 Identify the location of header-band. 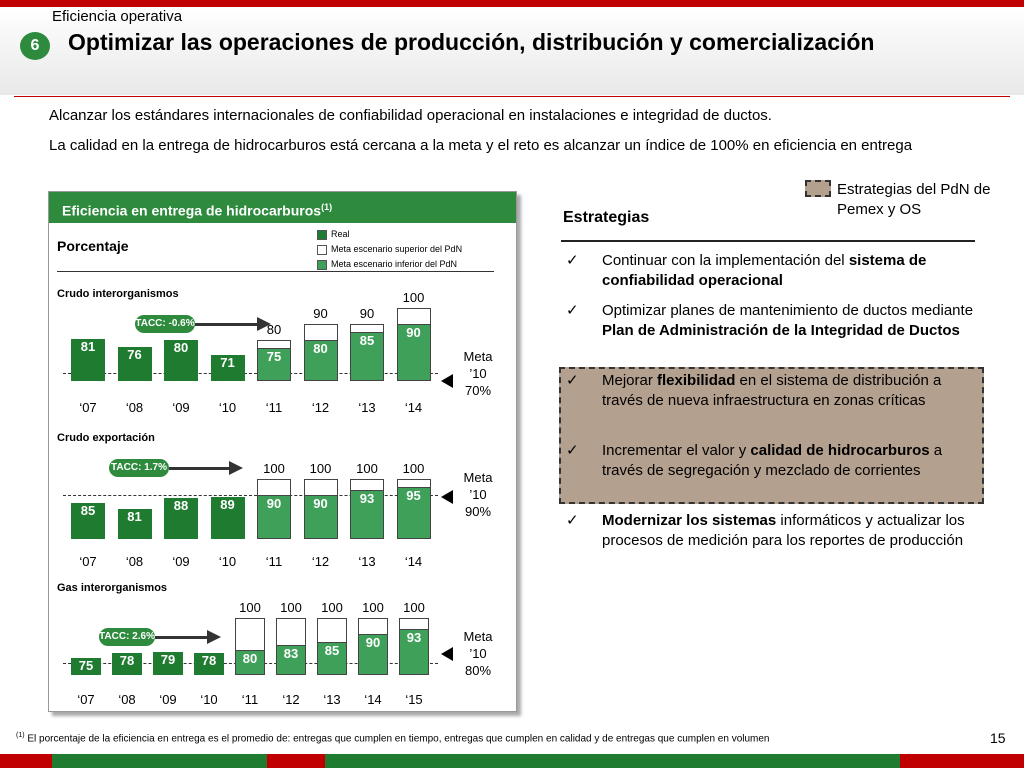
(512, 51).